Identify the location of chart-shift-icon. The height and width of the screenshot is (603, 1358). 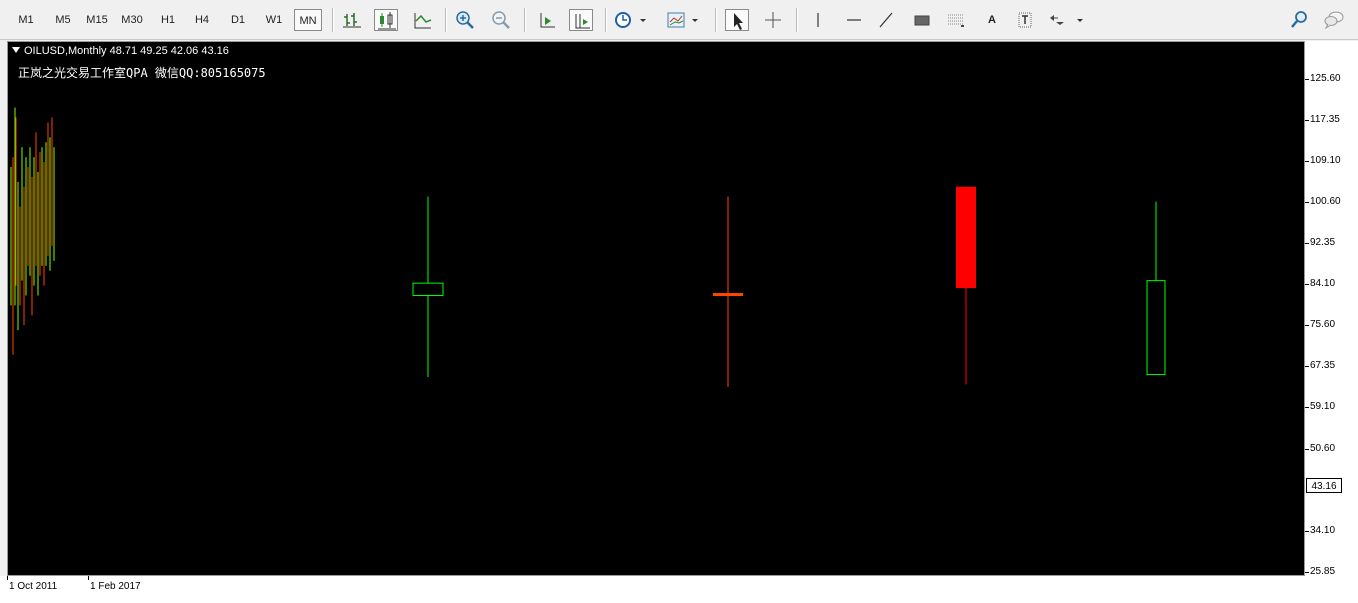
(581, 20).